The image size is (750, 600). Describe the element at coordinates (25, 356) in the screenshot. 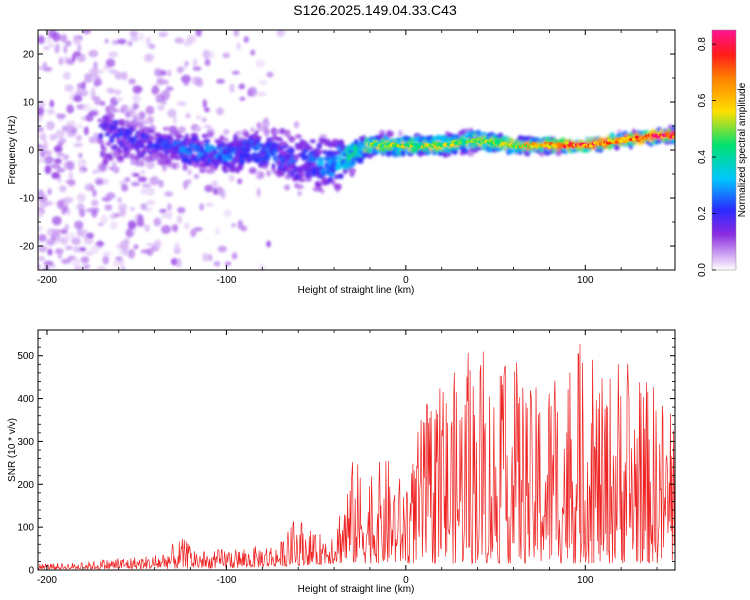

I see `y-tick-label: 500` at that location.